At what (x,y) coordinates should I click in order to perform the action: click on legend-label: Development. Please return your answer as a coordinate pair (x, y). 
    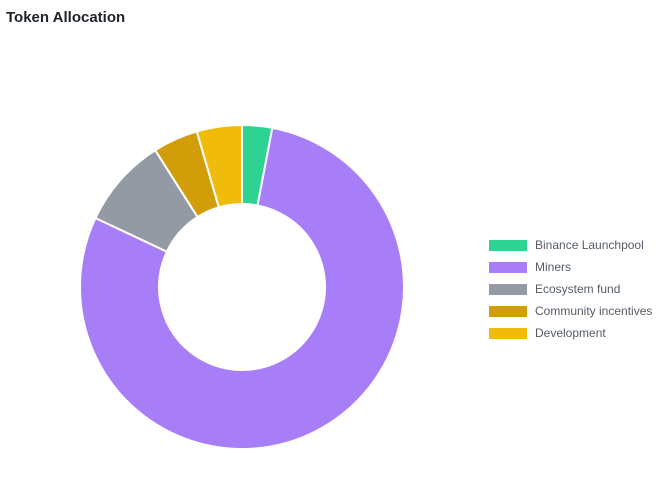
    Looking at the image, I should click on (570, 333).